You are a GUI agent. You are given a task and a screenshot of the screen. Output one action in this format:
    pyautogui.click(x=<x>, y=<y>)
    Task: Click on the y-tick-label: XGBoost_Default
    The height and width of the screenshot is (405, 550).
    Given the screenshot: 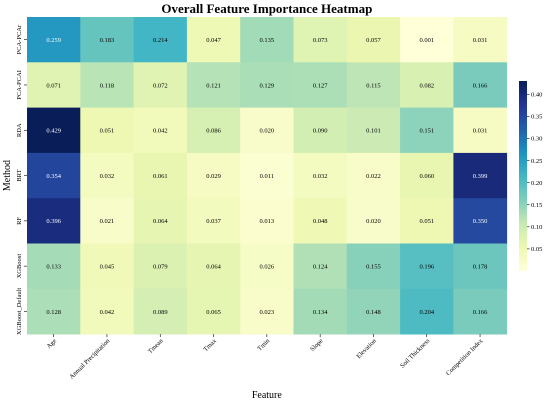 What is the action you would take?
    pyautogui.click(x=19, y=311)
    